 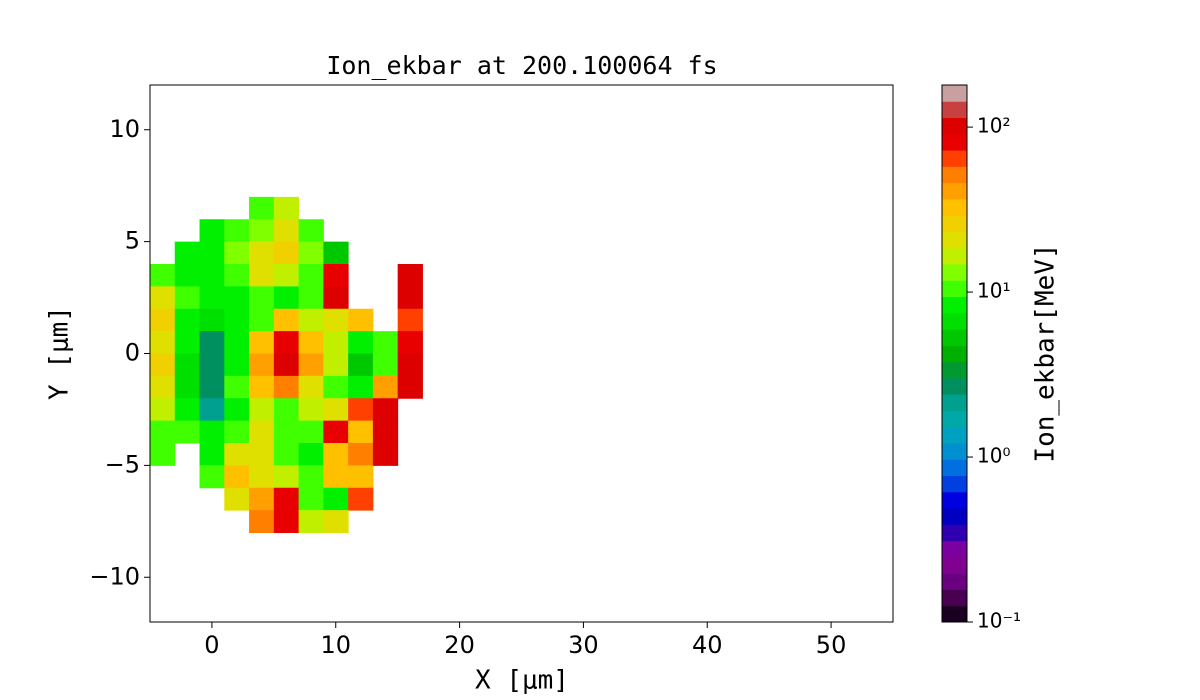 I want to click on chart-title: Ion_ekbar at 200.100064 fs, so click(x=521, y=65).